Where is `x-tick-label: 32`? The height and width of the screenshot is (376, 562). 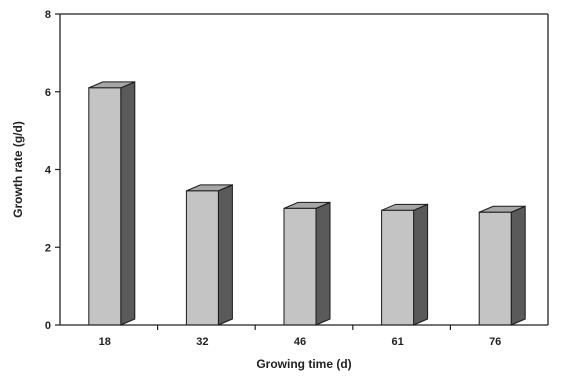 x-tick-label: 32 is located at coordinates (202, 342).